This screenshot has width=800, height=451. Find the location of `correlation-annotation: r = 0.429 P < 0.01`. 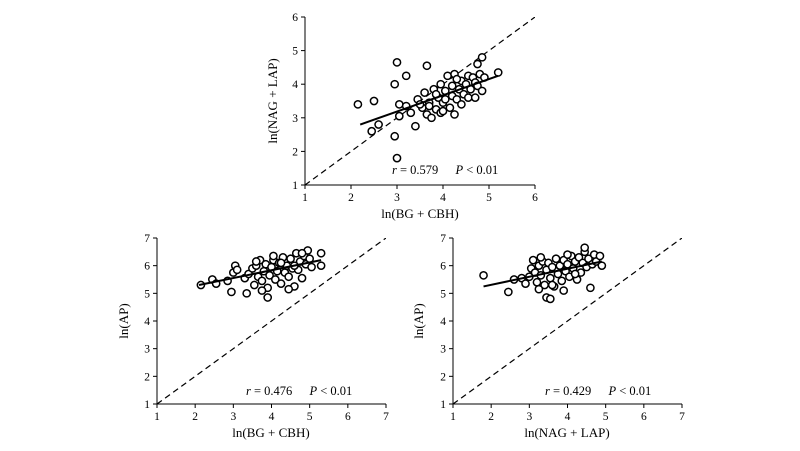

correlation-annotation: r = 0.429 P < 0.01 is located at coordinates (598, 391).